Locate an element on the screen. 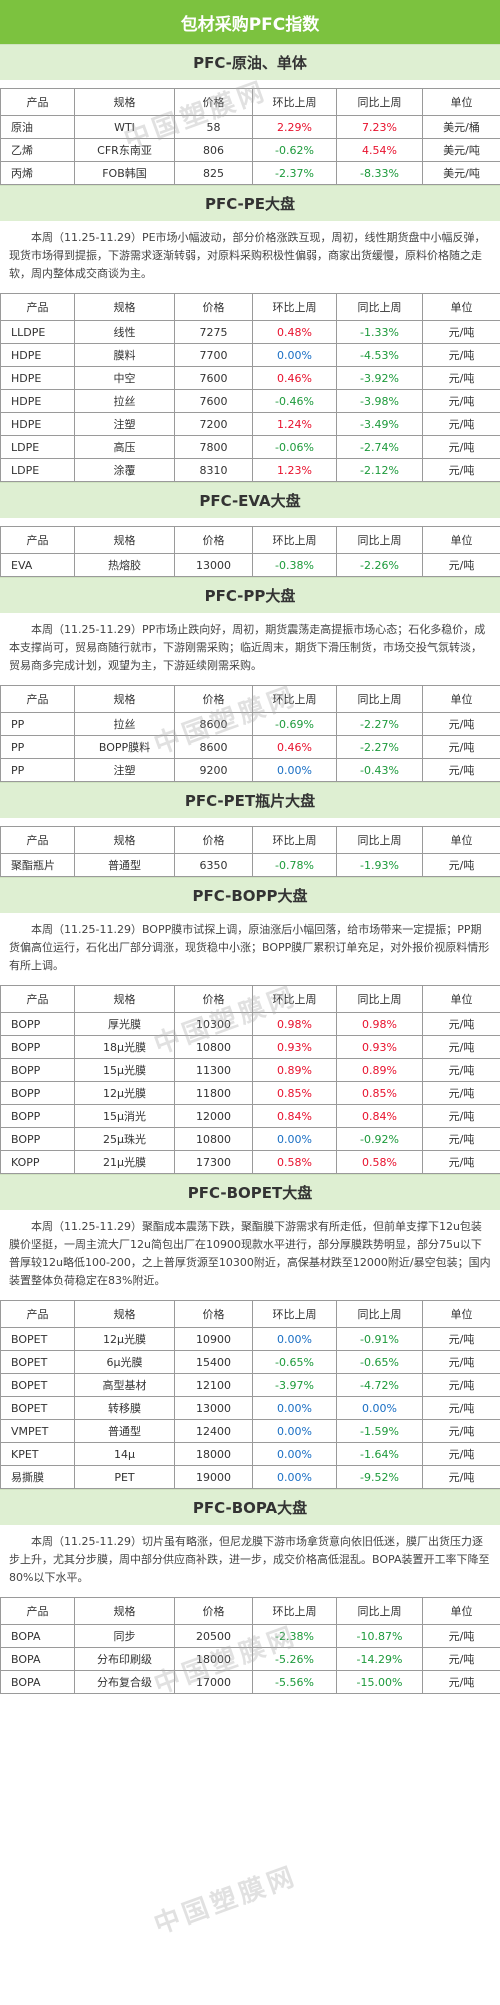 The image size is (500, 2005). price-cell: 18000 is located at coordinates (213, 1659).